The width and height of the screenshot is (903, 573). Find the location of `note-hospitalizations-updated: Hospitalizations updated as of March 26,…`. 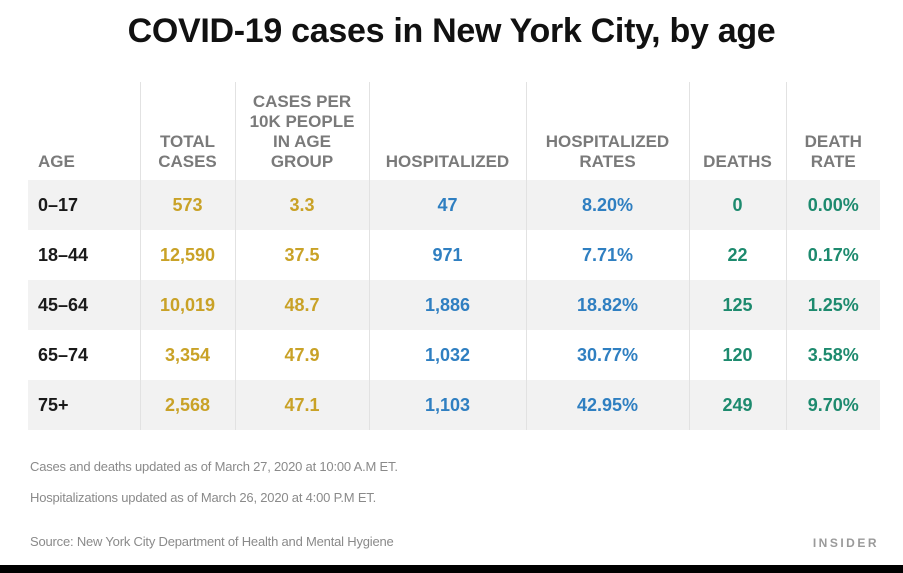

note-hospitalizations-updated: Hospitalizations updated as of March 26,… is located at coordinates (203, 497).